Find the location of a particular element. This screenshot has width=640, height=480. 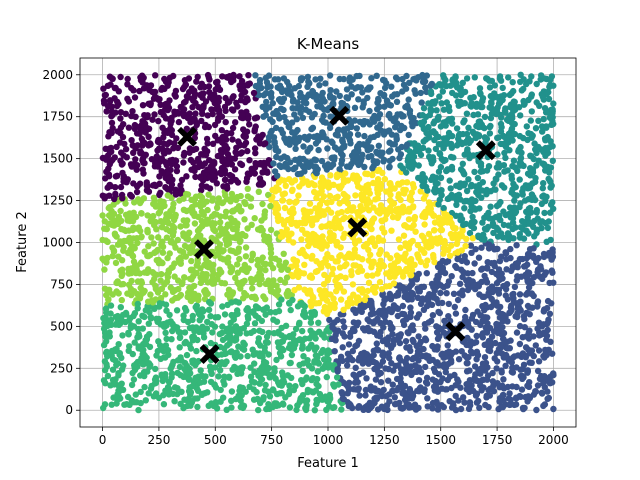

x-axis-label: Feature 1 is located at coordinates (328, 463).